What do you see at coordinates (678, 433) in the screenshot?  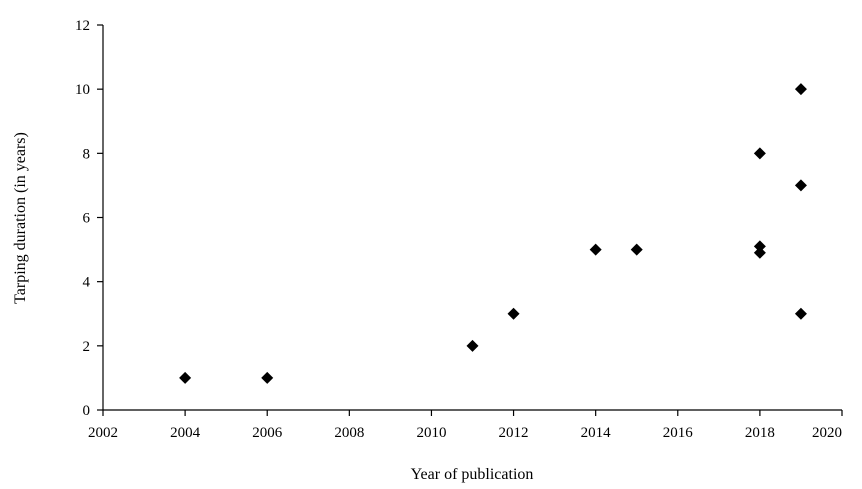 I see `x-tick-label: 2016` at bounding box center [678, 433].